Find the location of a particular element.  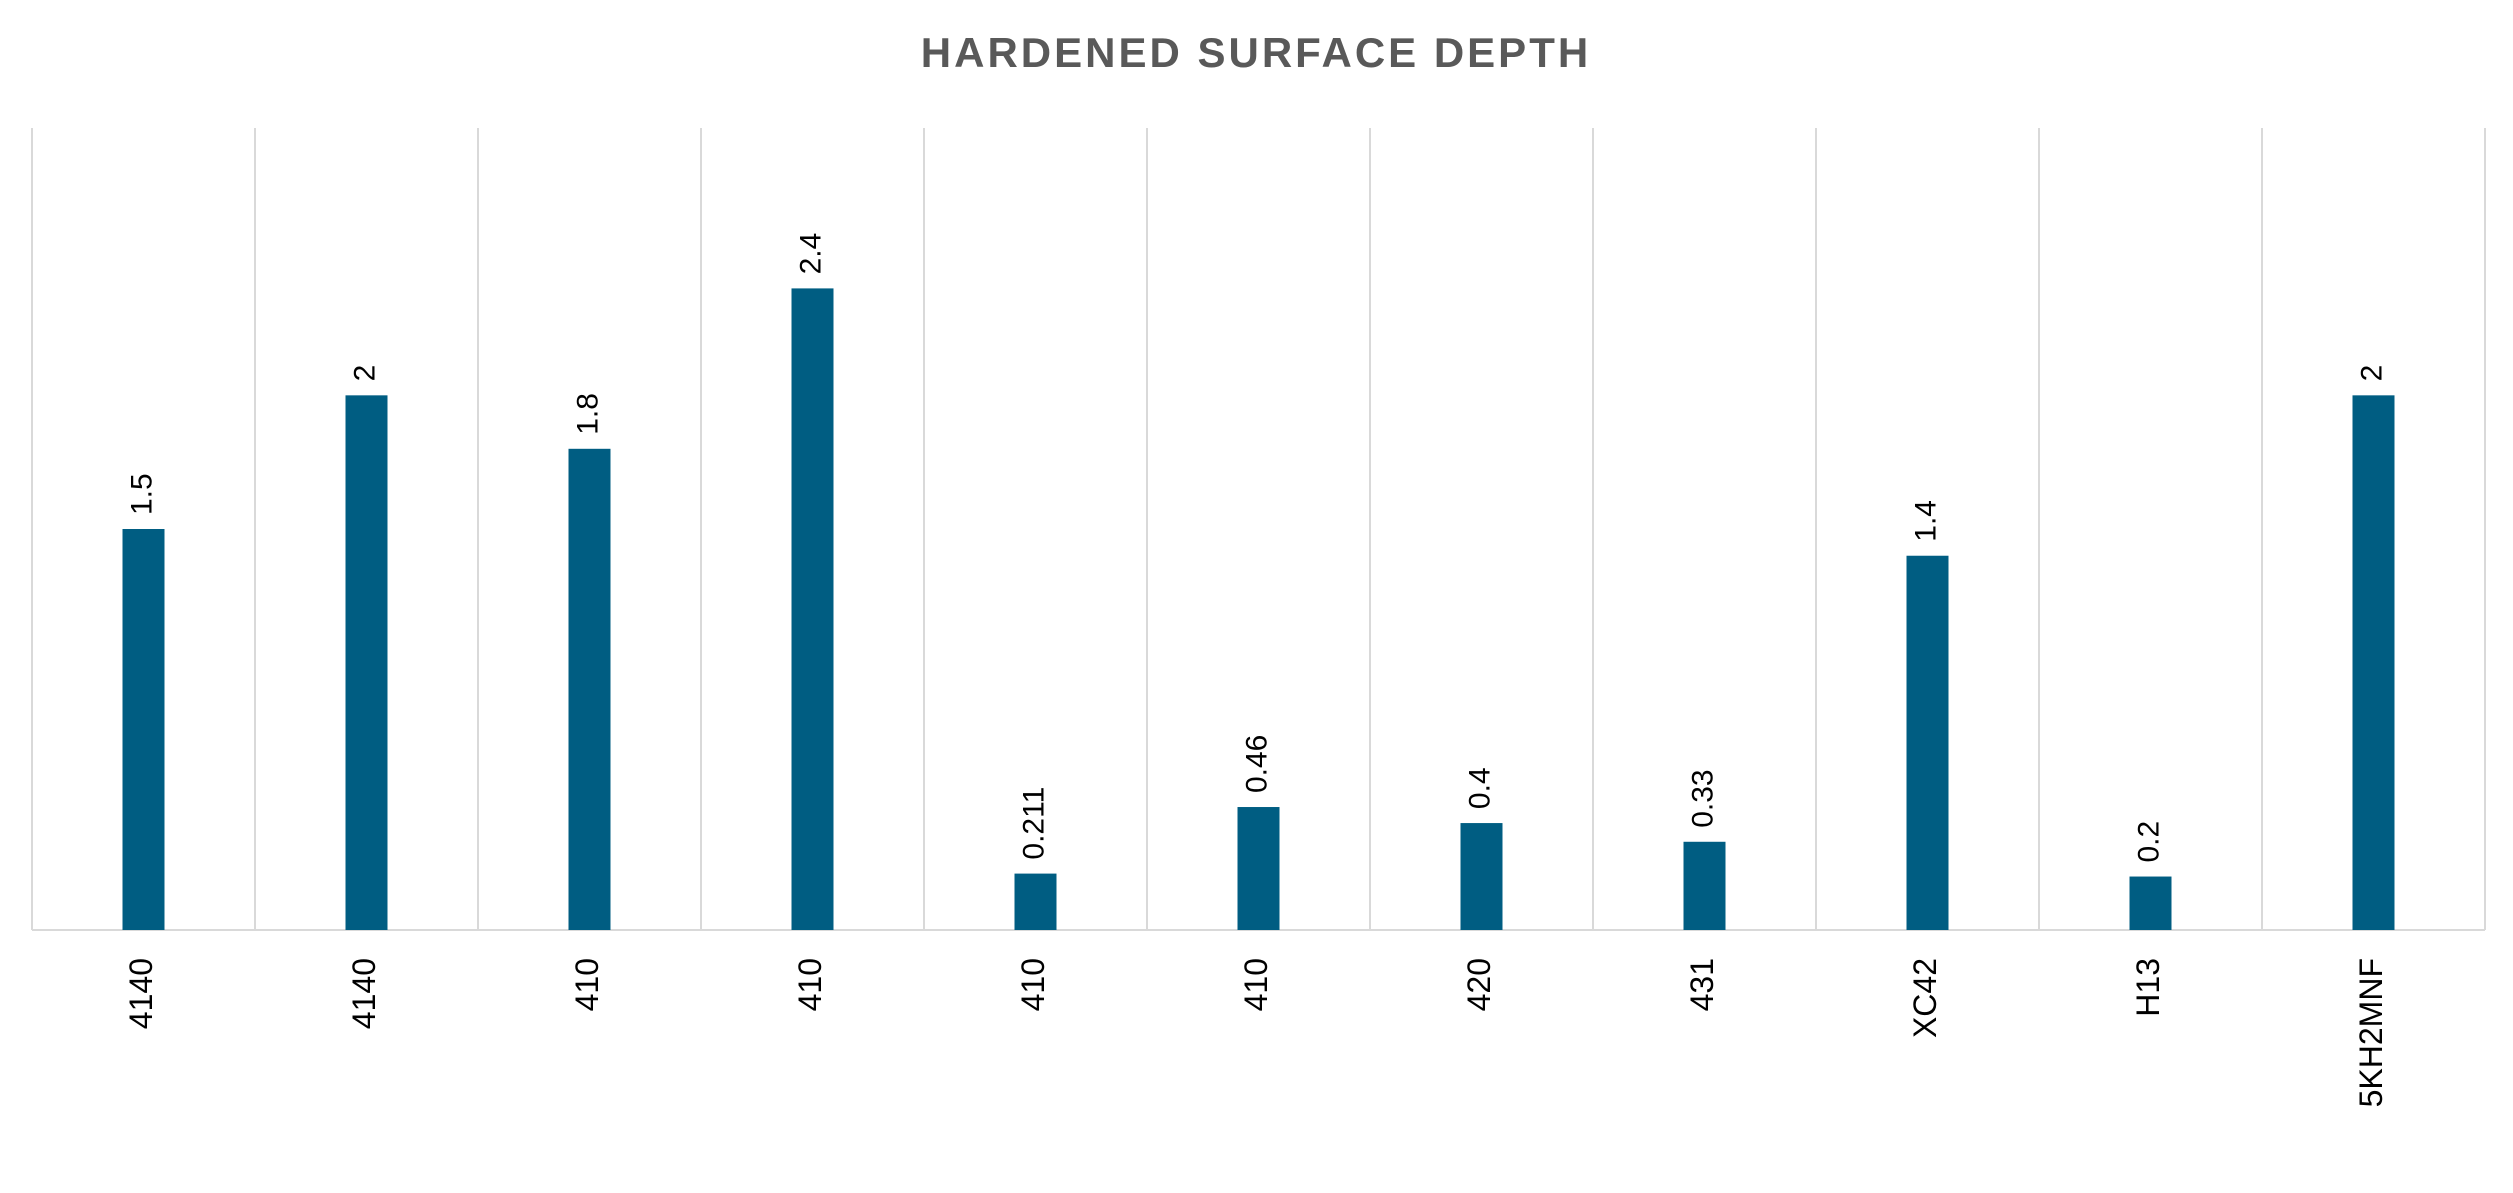

data-label: 2.4 is located at coordinates (810, 254).